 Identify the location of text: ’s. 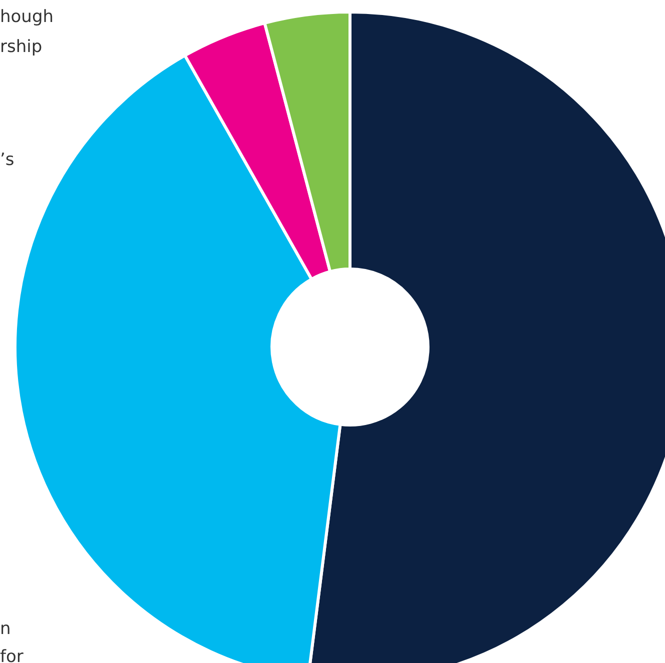
(7, 160).